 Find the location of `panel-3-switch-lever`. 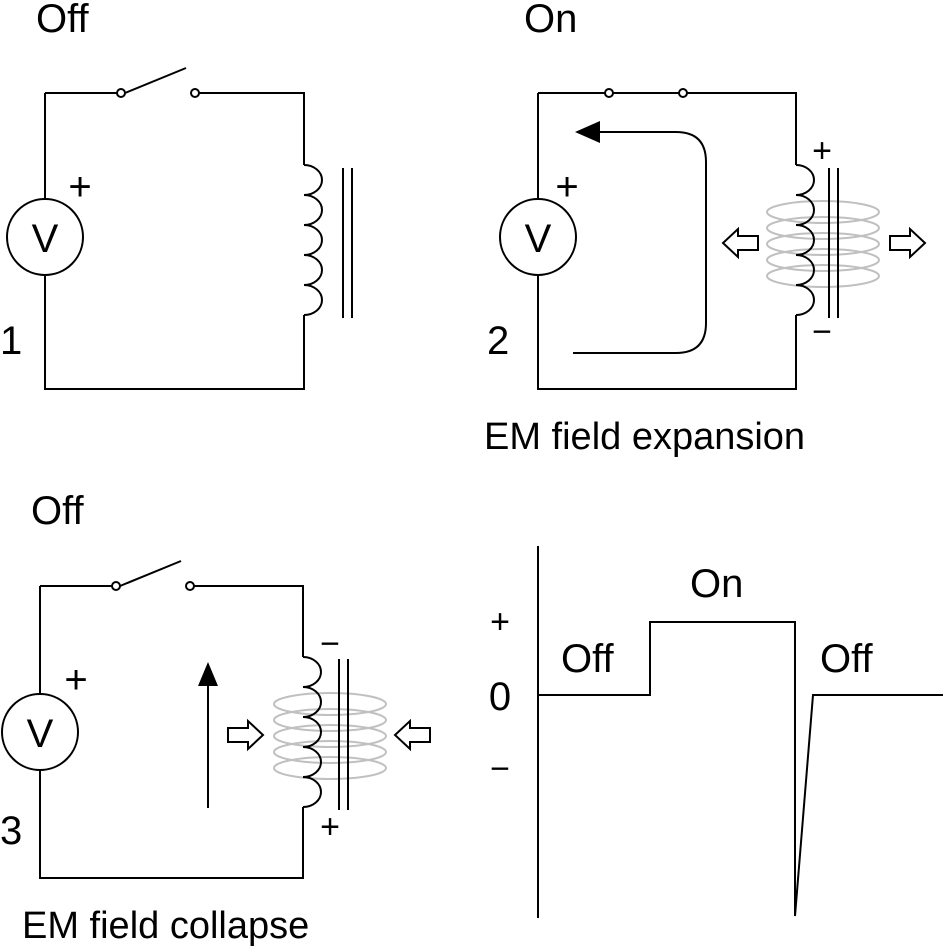

panel-3-switch-lever is located at coordinates (150, 573).